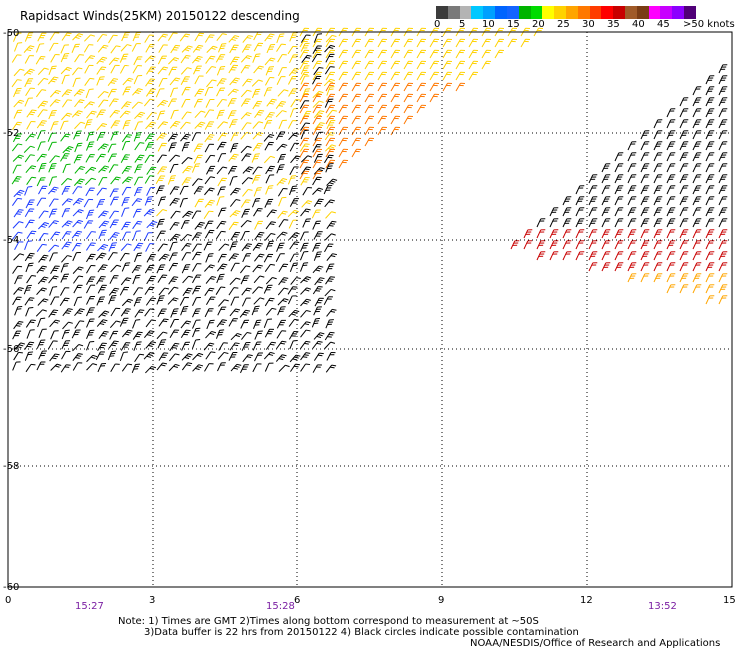 This screenshot has width=740, height=650. Describe the element at coordinates (709, 24) in the screenshot. I see `colorbar-label: >50 knots` at that location.